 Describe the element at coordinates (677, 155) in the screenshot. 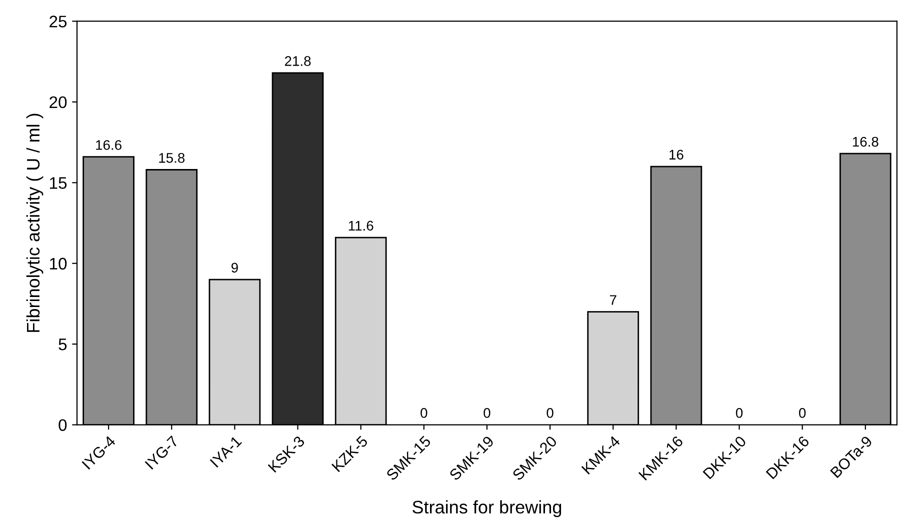

I see `data-label: 16` at that location.